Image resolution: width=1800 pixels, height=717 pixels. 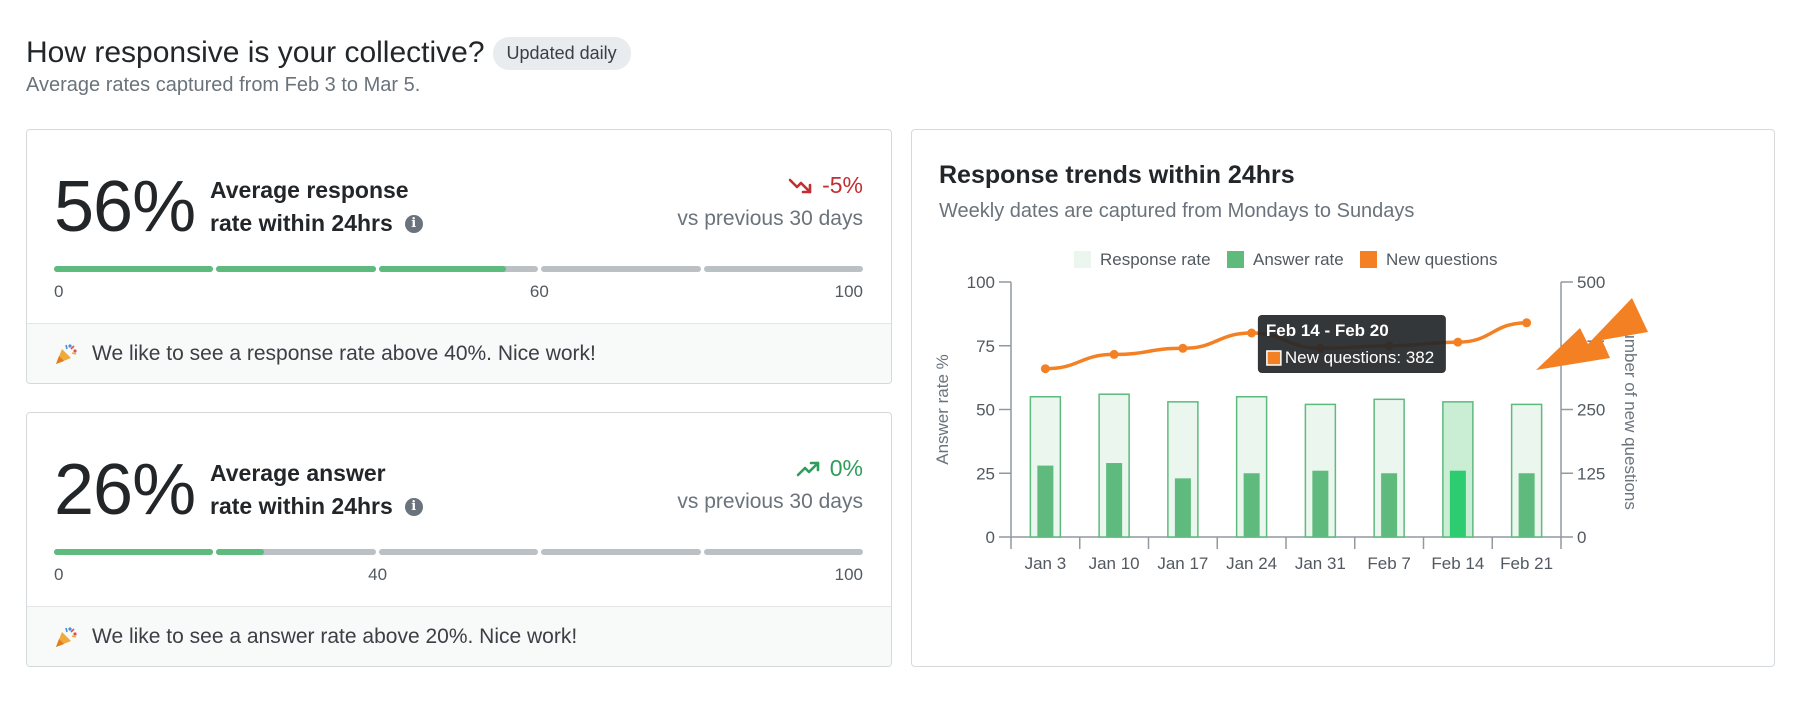 What do you see at coordinates (1592, 334) in the screenshot?
I see `arrow-pointer-icon` at bounding box center [1592, 334].